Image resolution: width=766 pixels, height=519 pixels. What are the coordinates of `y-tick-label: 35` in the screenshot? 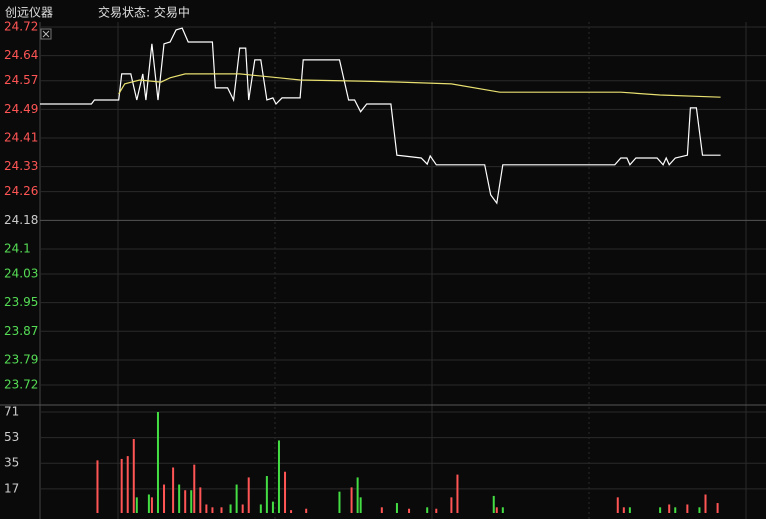 It's located at (11, 463).